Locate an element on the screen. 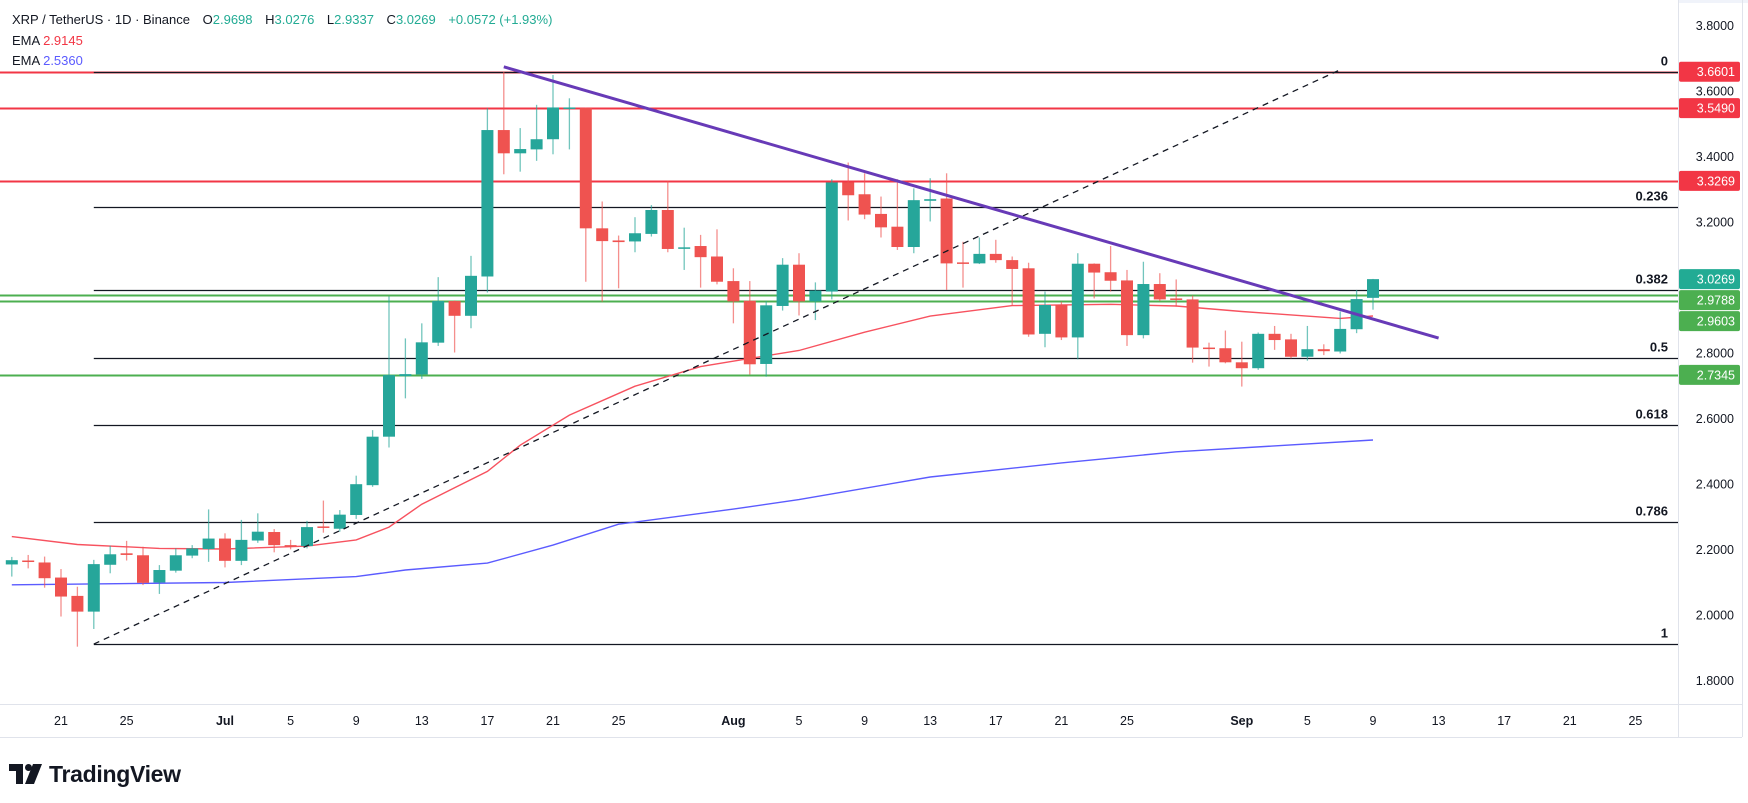  ema-legend-1: EMA 2.9145 is located at coordinates (47, 41).